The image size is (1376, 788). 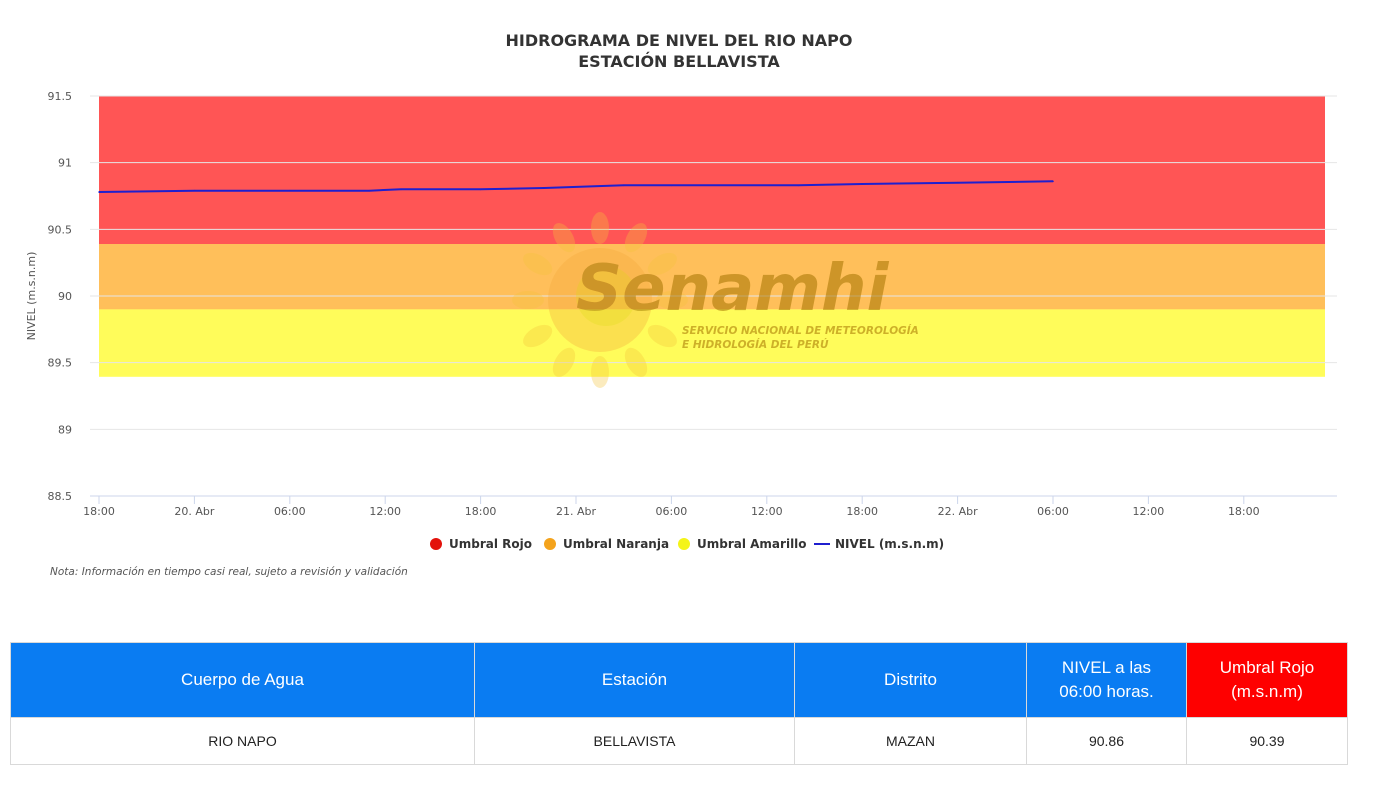 I want to click on cell-umbral-rojo: 90.39, so click(x=1267, y=741).